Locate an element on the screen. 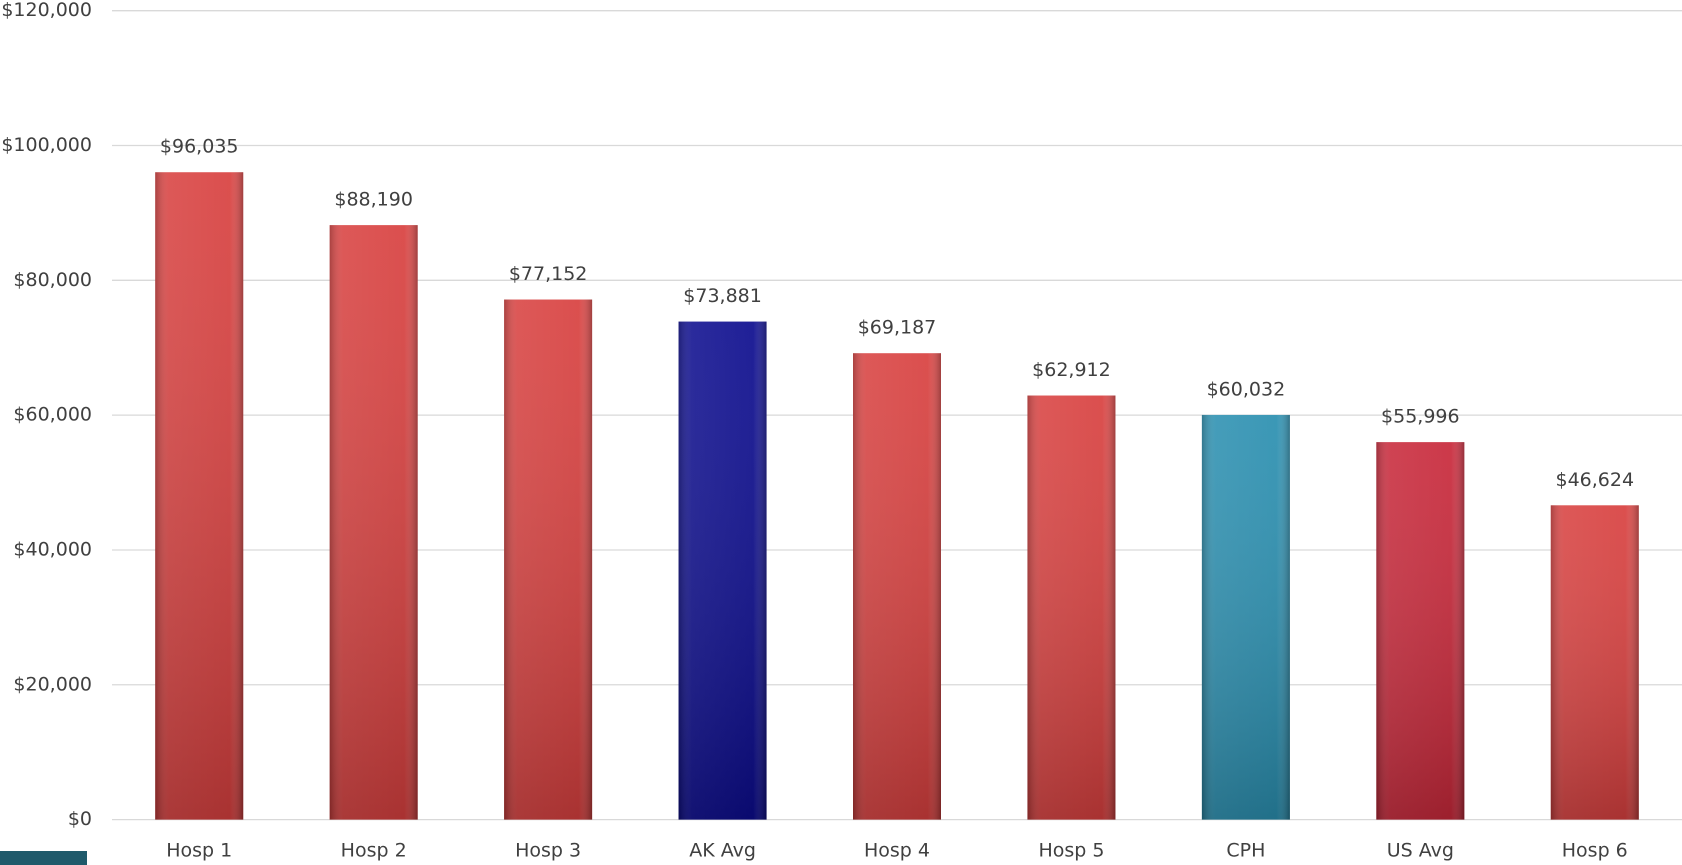 Image resolution: width=1682 pixels, height=865 pixels. value-label: $96,035 is located at coordinates (199, 147).